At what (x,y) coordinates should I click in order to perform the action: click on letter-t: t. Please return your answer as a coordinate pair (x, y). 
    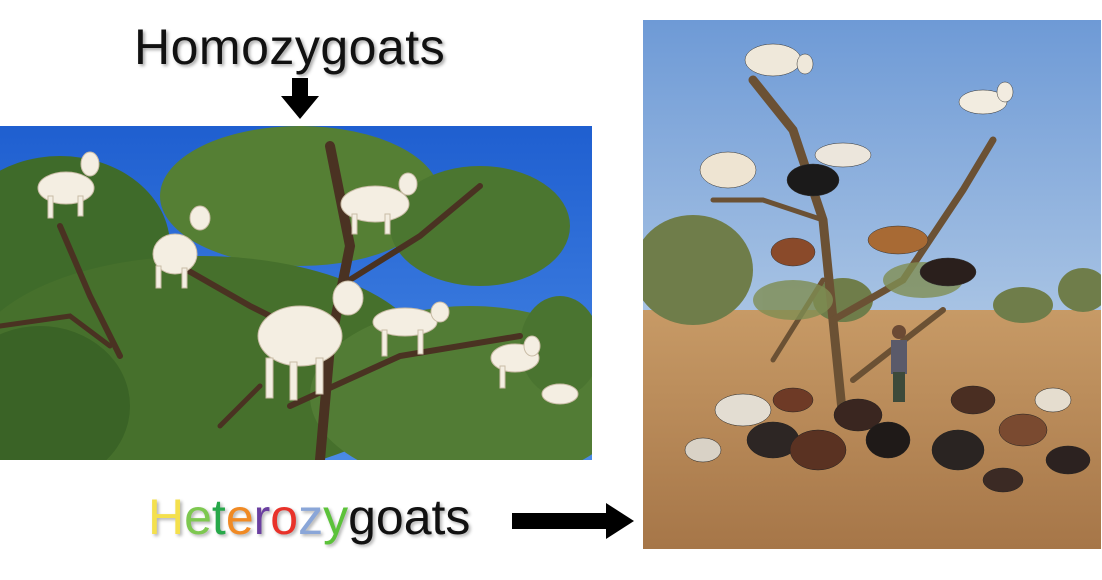
    Looking at the image, I should click on (218, 517).